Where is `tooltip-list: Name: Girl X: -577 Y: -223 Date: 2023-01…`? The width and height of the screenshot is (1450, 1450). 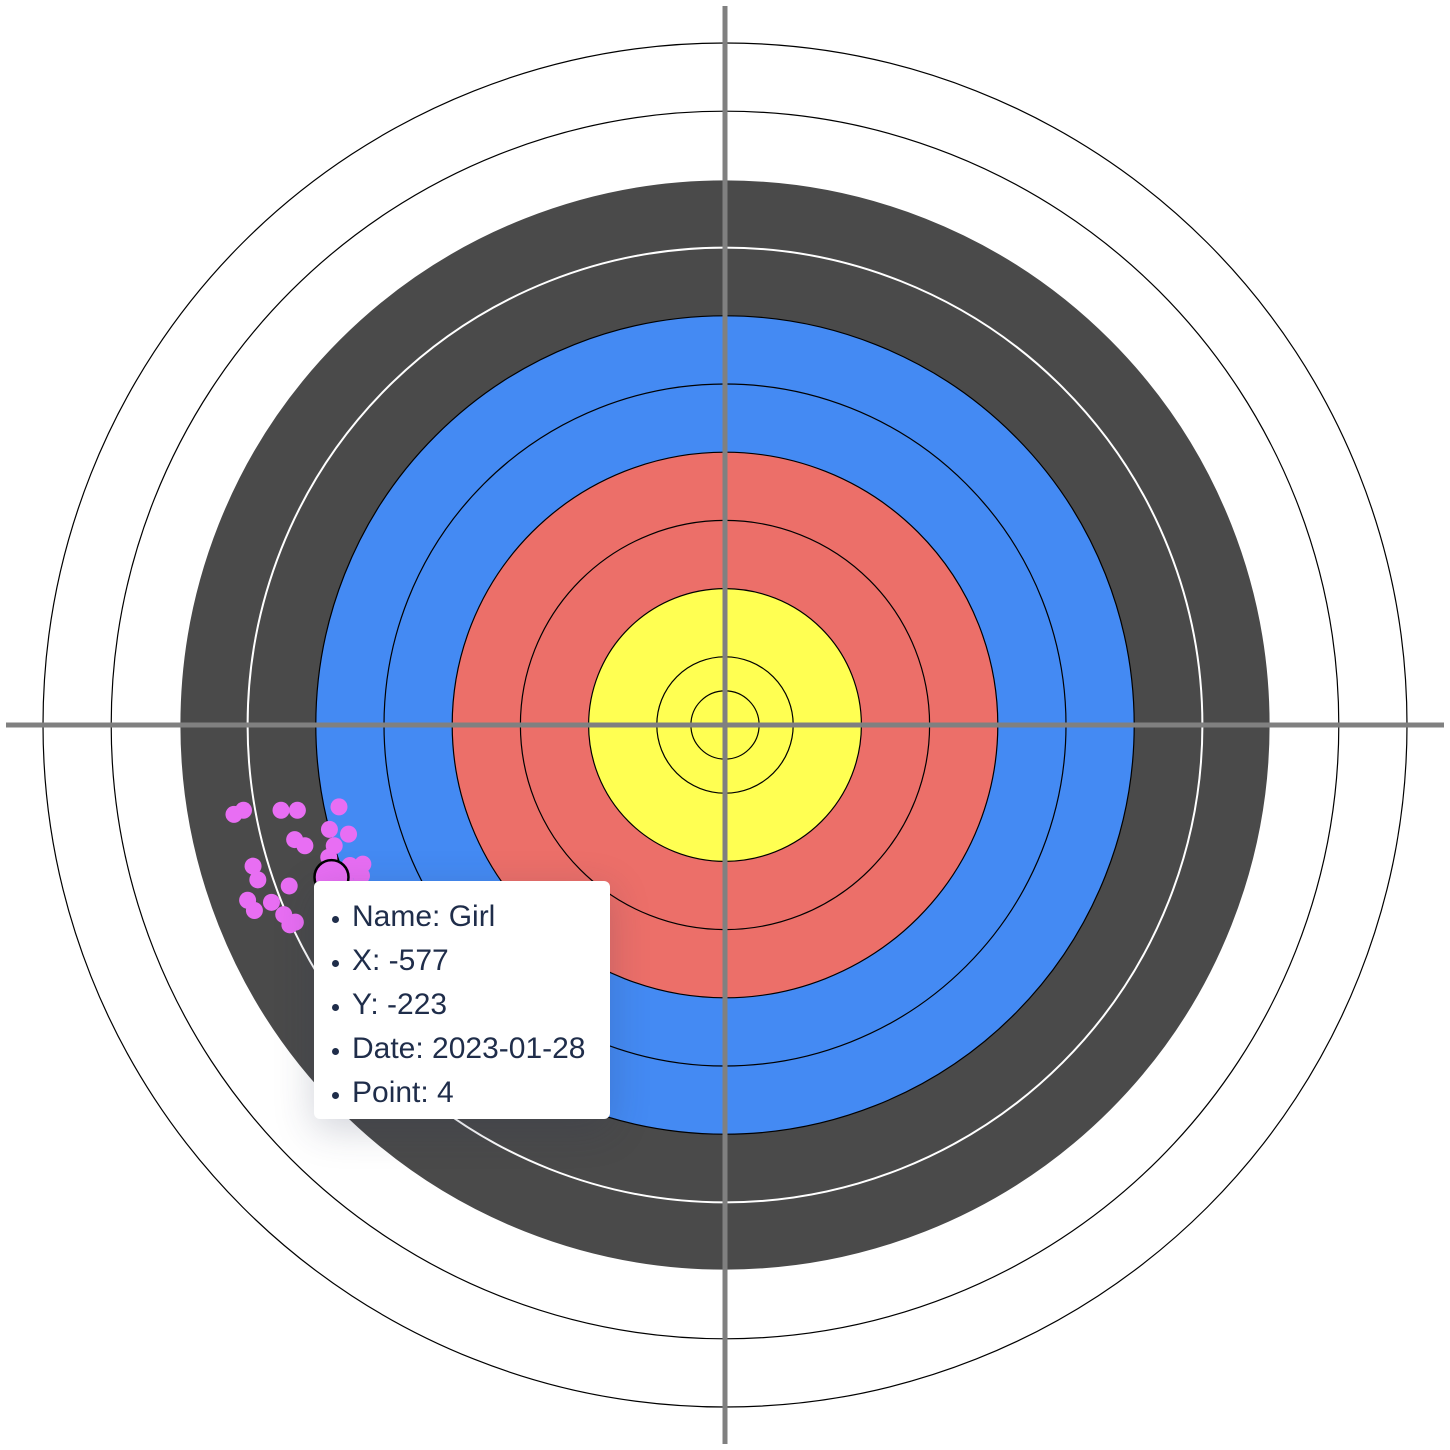 tooltip-list: Name: Girl X: -577 Y: -223 Date: 2023-01… is located at coordinates (457, 1005).